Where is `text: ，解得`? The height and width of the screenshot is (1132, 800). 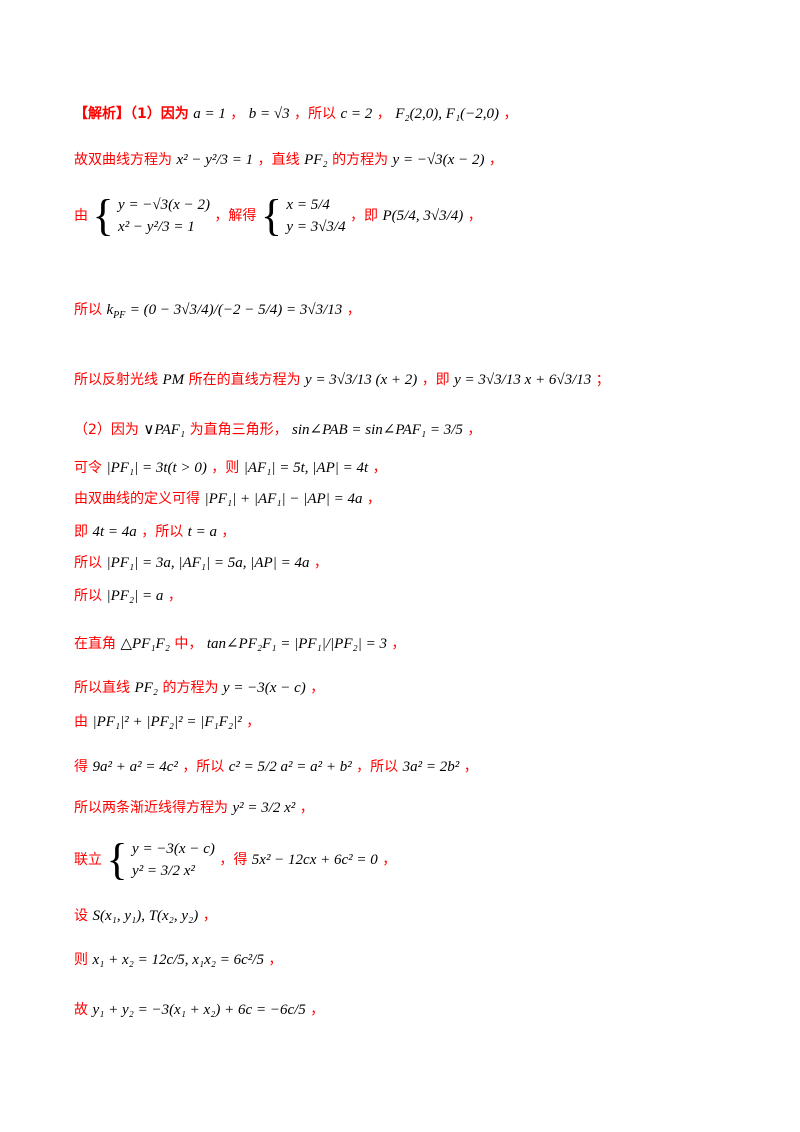 text: ，解得 is located at coordinates (235, 216).